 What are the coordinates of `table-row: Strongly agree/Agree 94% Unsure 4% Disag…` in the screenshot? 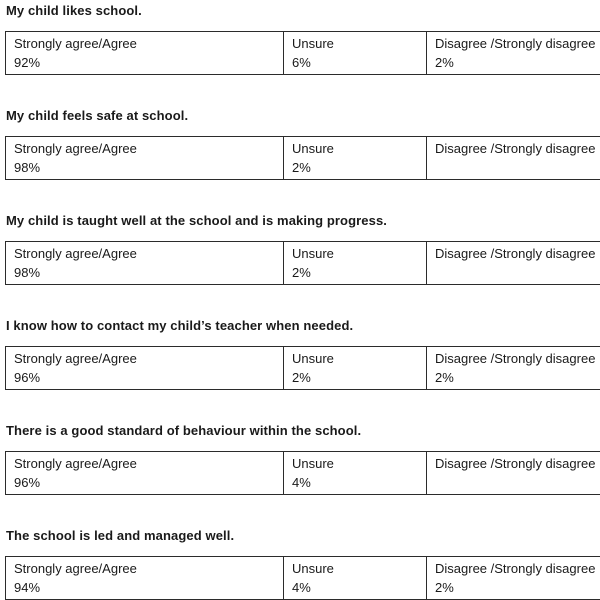 It's located at (302, 578).